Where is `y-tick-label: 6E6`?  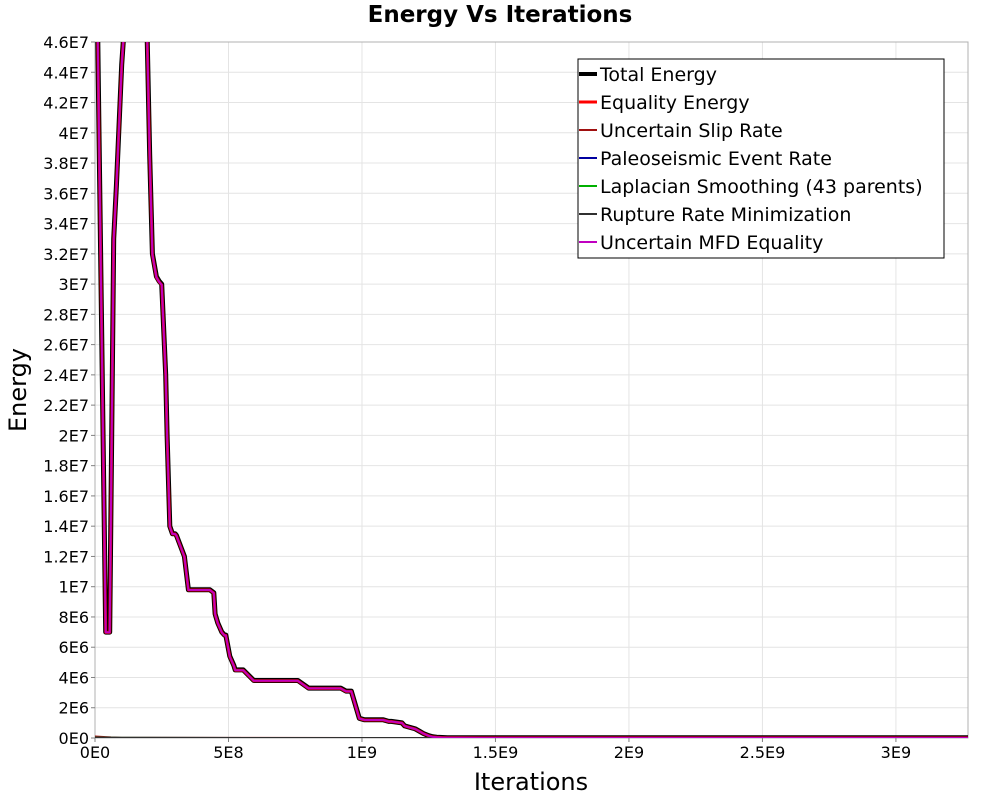 y-tick-label: 6E6 is located at coordinates (74, 647).